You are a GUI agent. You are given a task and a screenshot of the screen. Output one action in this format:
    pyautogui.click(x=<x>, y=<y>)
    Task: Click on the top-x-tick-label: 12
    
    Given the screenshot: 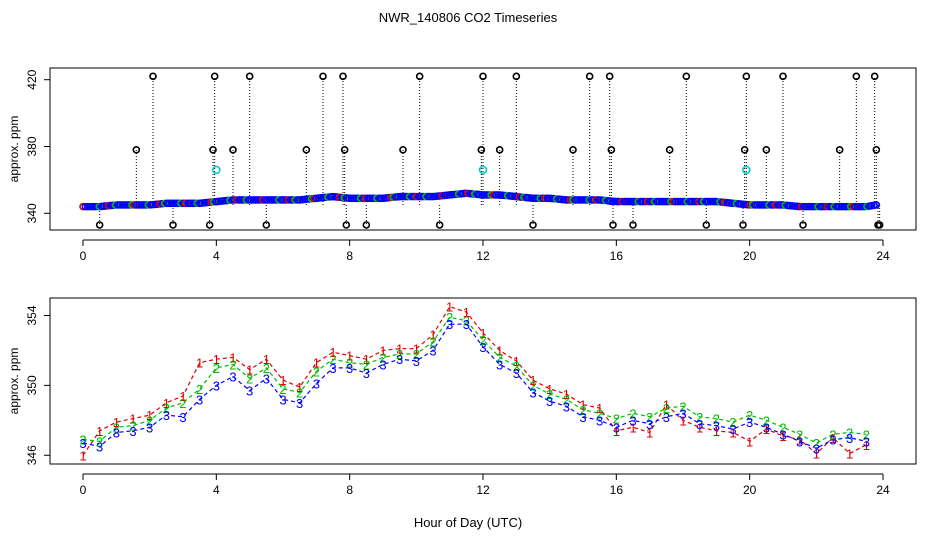 What is the action you would take?
    pyautogui.click(x=483, y=256)
    